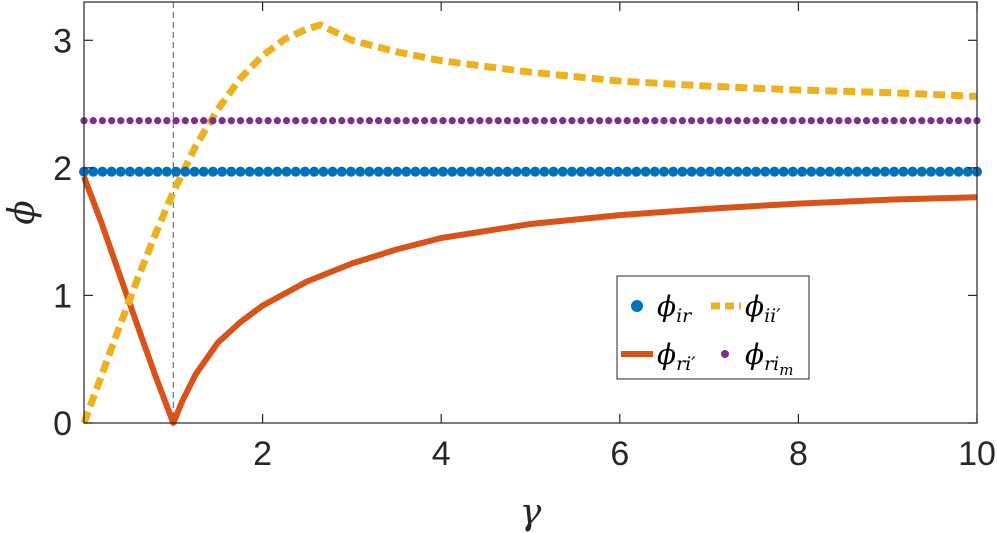 Image resolution: width=997 pixels, height=533 pixels. I want to click on y-tick-label: 2, so click(62, 169).